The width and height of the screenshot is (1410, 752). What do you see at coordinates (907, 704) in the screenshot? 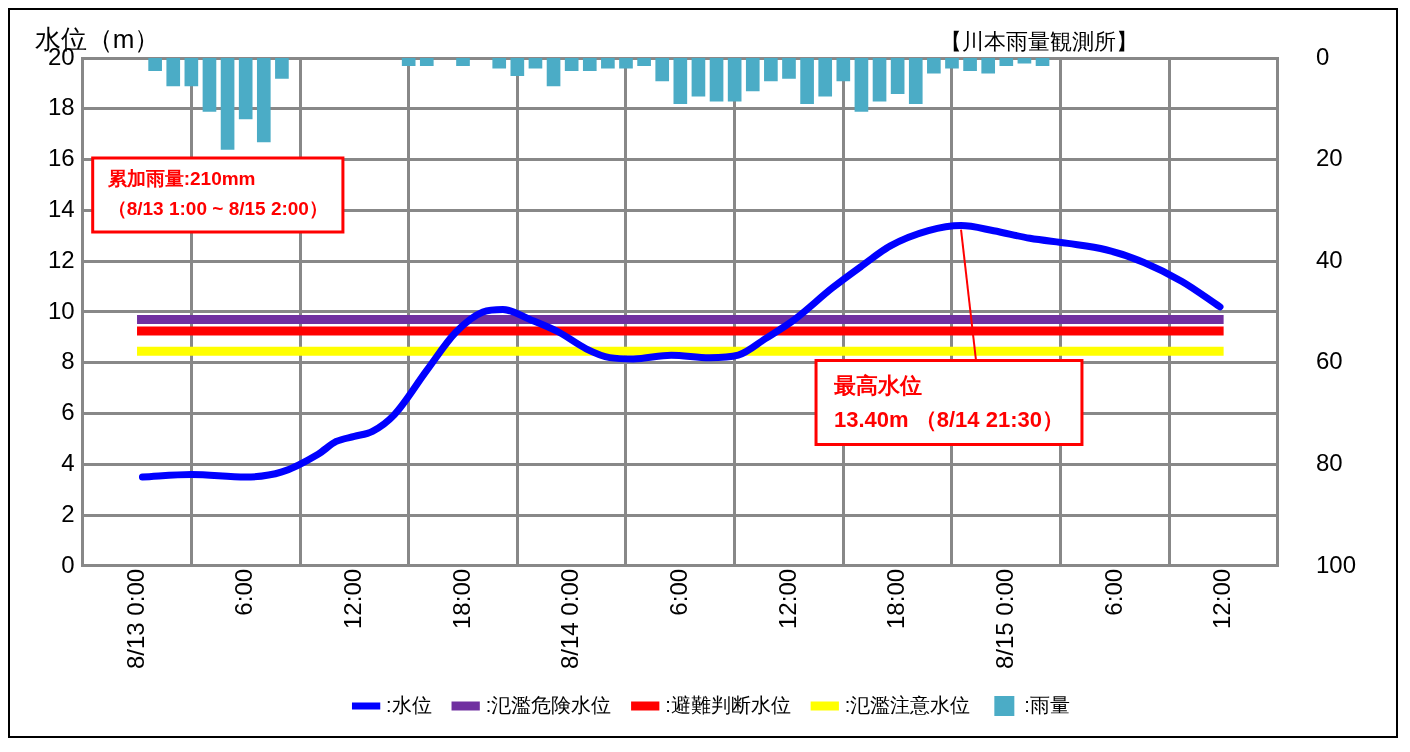
I see `legend-label: :氾濫注意水位` at bounding box center [907, 704].